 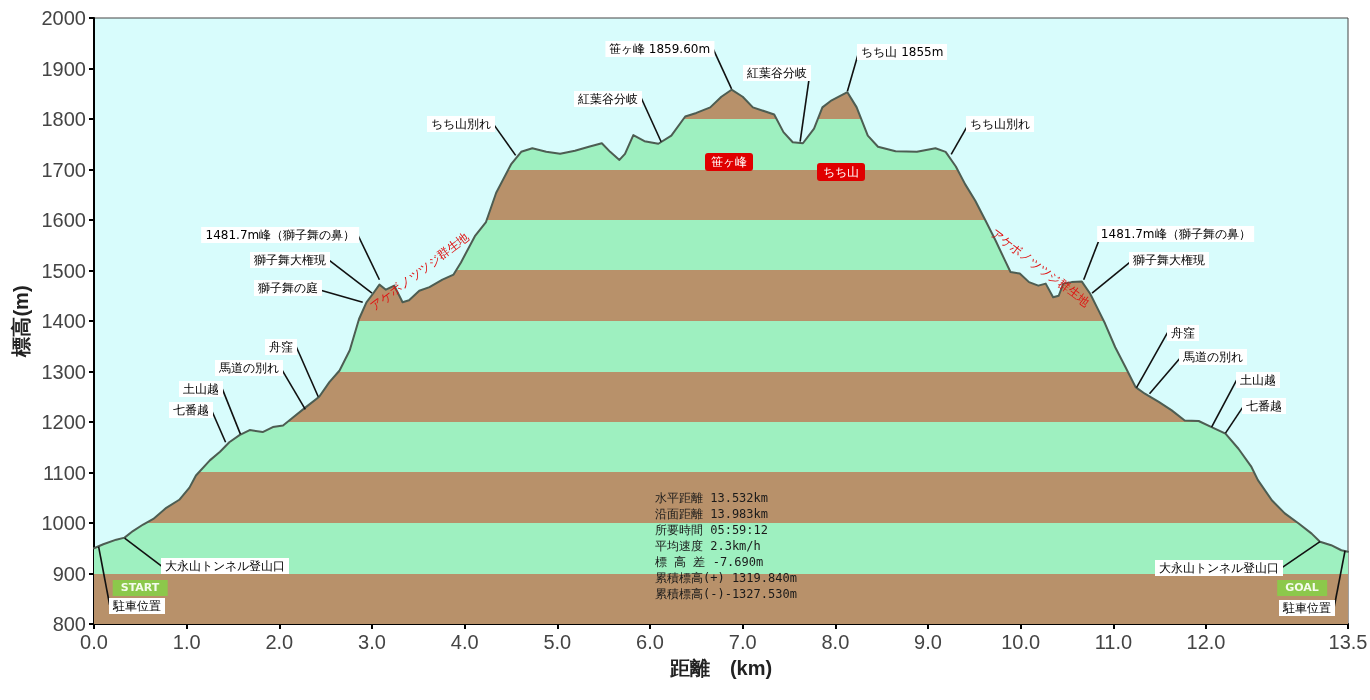 What do you see at coordinates (1206, 642) in the screenshot?
I see `x-tick-label: 12.0` at bounding box center [1206, 642].